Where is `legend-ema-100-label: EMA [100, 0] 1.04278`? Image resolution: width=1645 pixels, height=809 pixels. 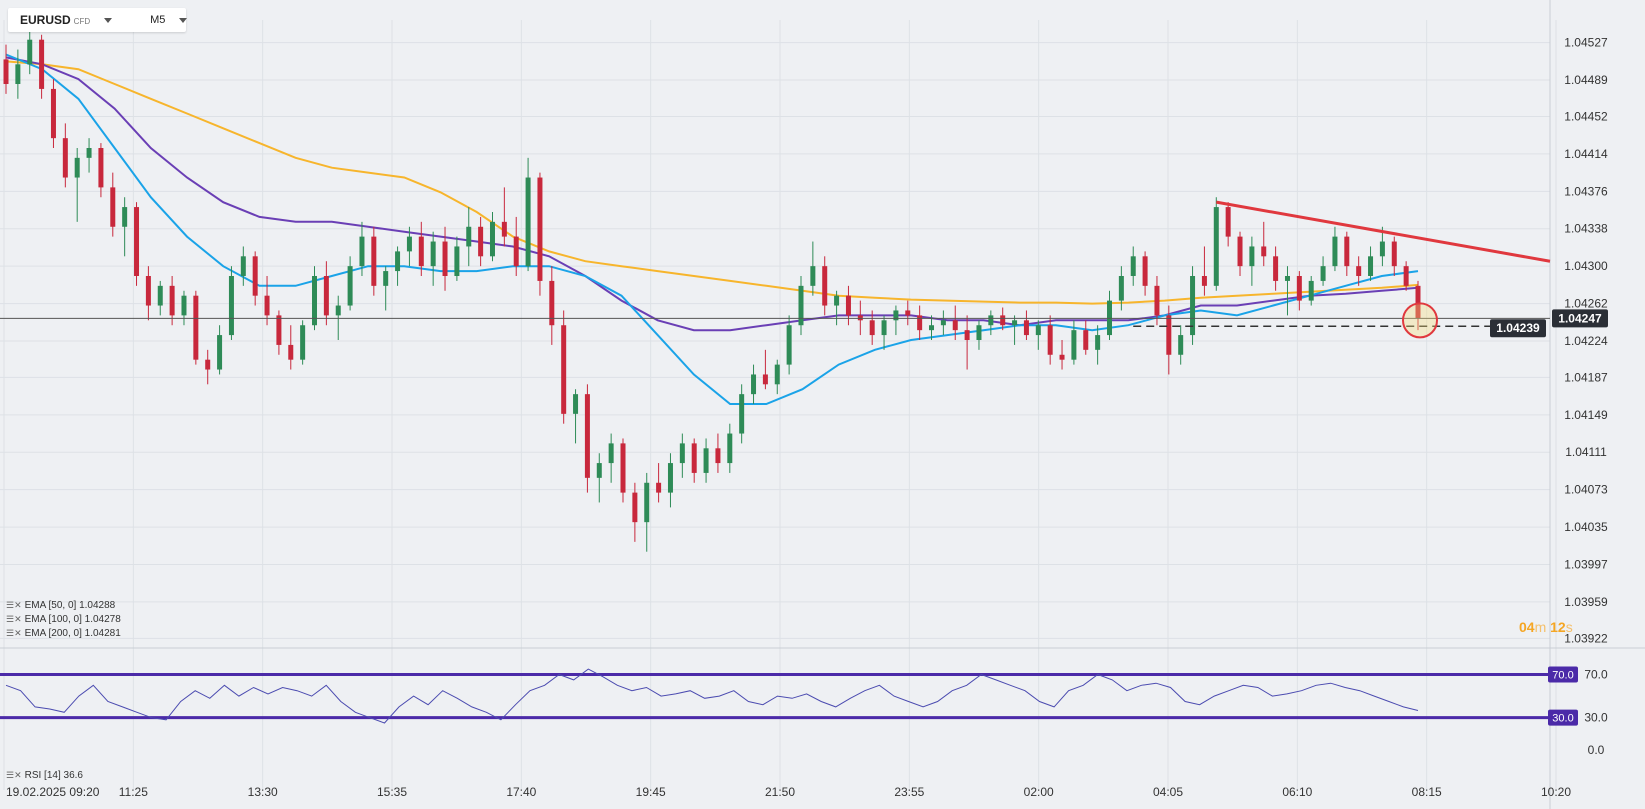
legend-ema-100-label: EMA [100, 0] 1.04278 is located at coordinates (72, 619).